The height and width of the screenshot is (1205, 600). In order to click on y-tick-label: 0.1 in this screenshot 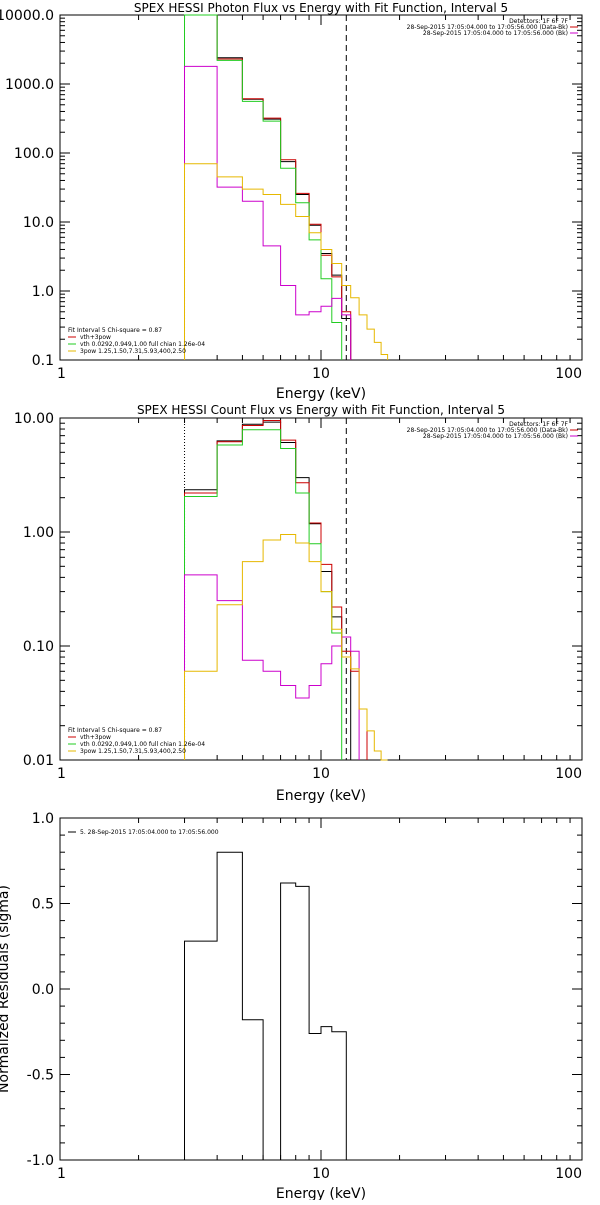, I will do `click(43, 361)`.